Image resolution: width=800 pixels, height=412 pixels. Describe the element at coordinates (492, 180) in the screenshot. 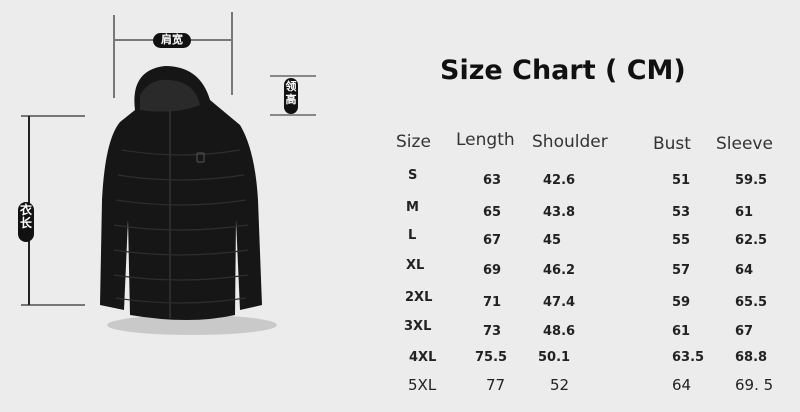

I see `cell-length: 63` at that location.